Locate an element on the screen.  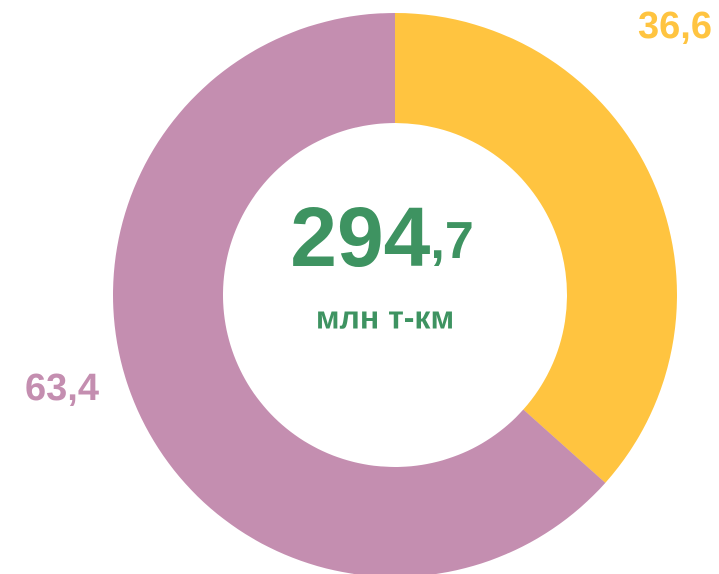
center-total-decimal: ,7 is located at coordinates (451, 241).